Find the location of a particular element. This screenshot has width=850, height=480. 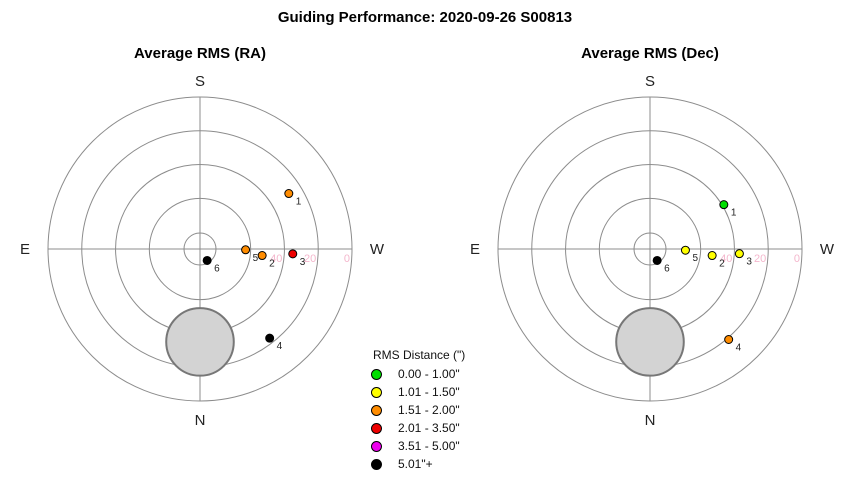

legend-label: 0.00 - 1.00" is located at coordinates (429, 374).